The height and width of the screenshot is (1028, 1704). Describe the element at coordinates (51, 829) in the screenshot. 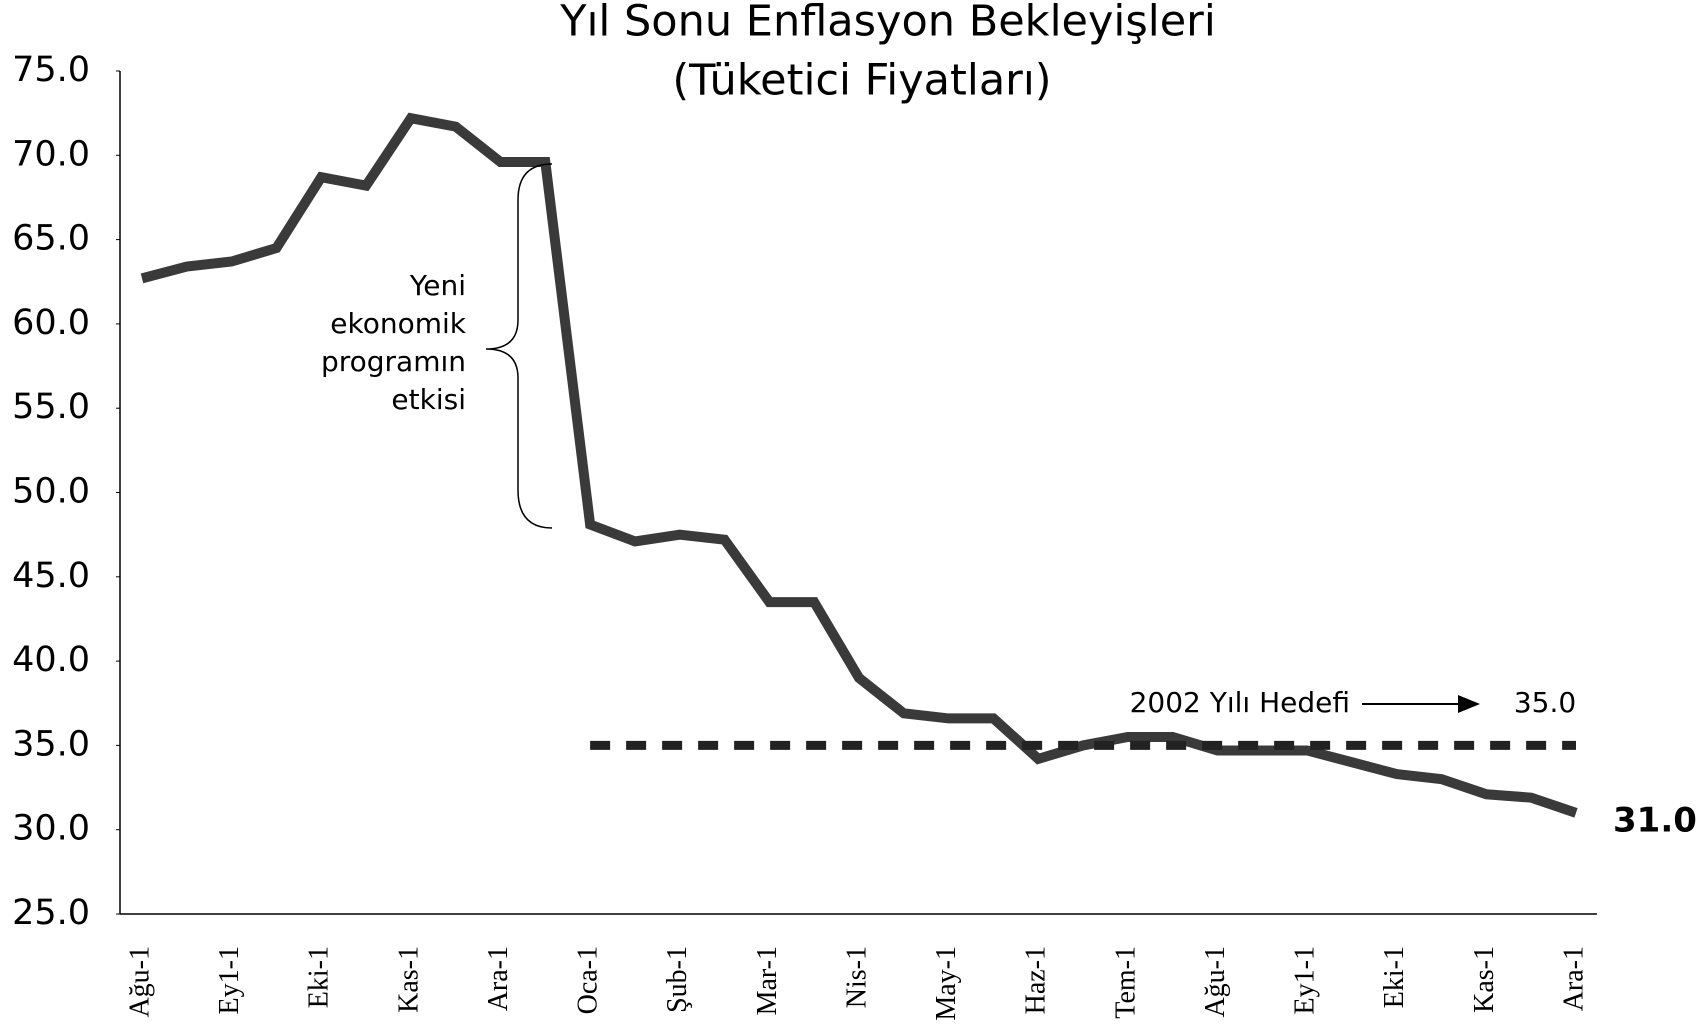

I see `y-tick-label: 30.0` at that location.